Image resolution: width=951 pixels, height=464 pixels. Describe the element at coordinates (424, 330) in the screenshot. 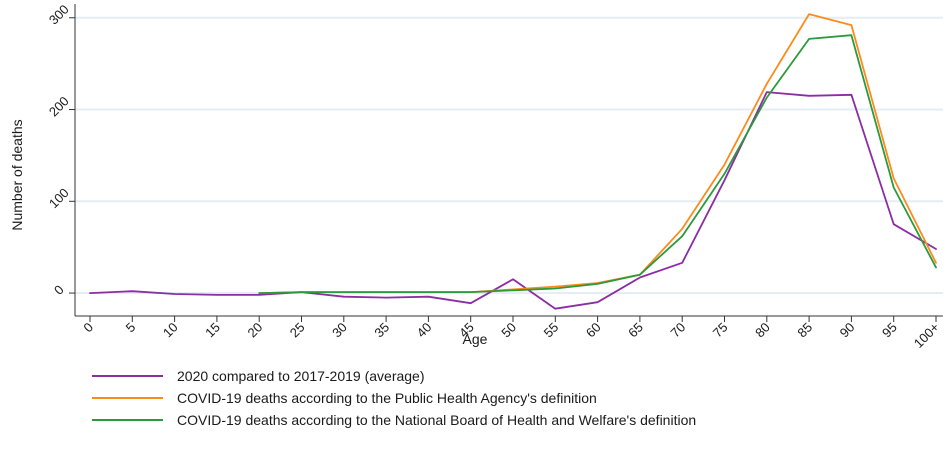

I see `x-tick-label: 40` at that location.